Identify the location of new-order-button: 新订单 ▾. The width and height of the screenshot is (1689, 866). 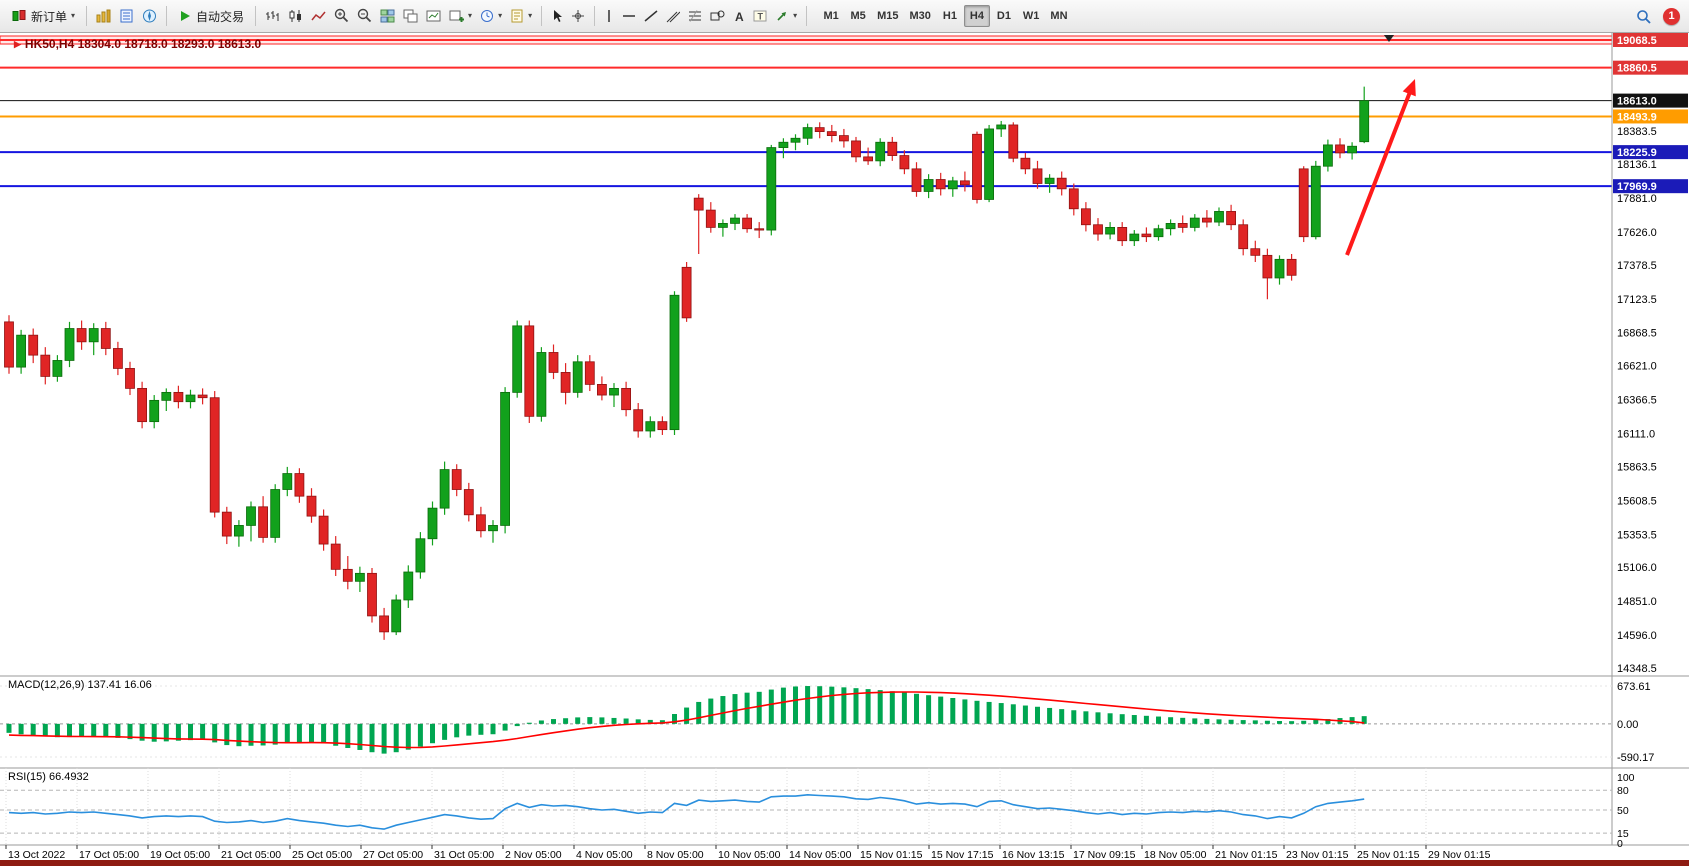
(43, 16).